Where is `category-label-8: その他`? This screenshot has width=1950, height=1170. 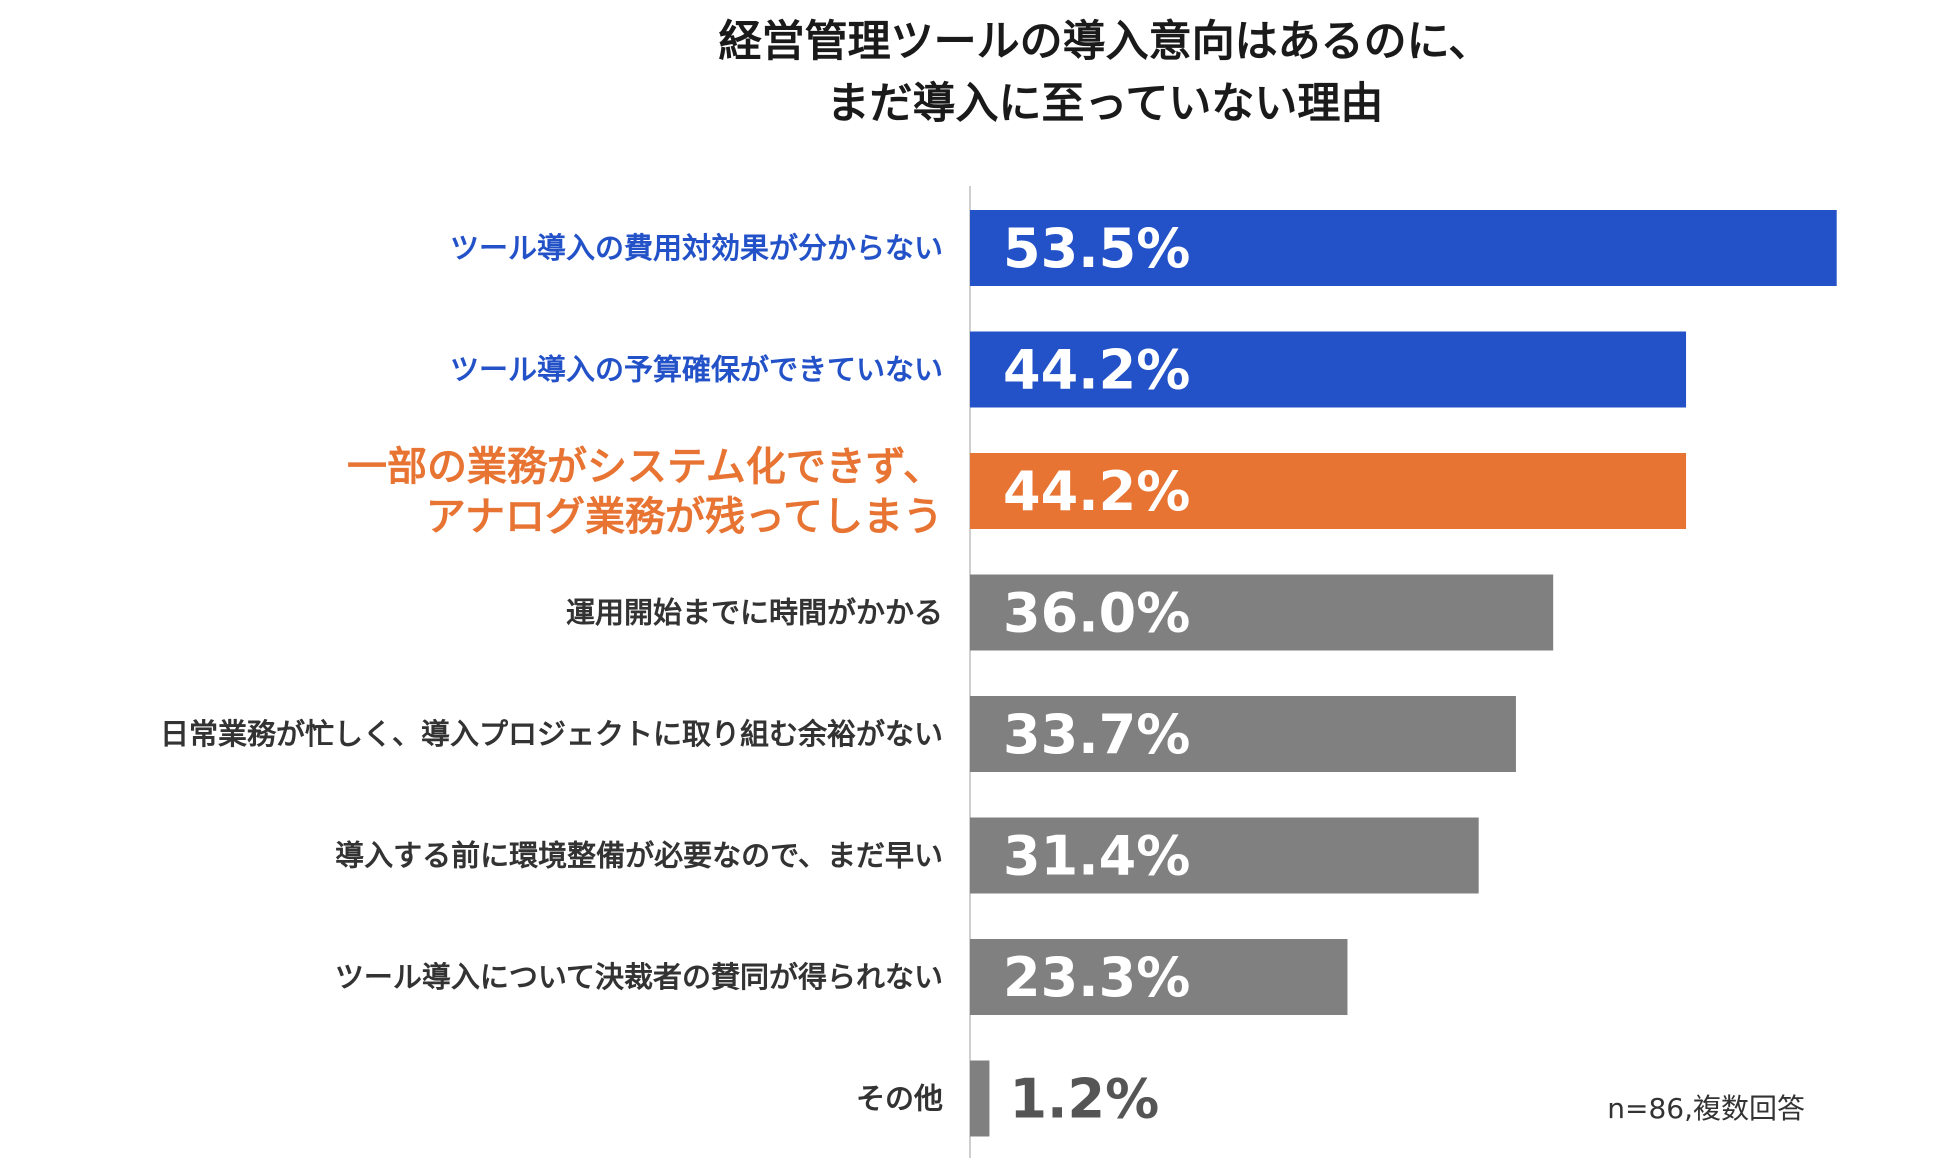
category-label-8: その他 is located at coordinates (899, 1099).